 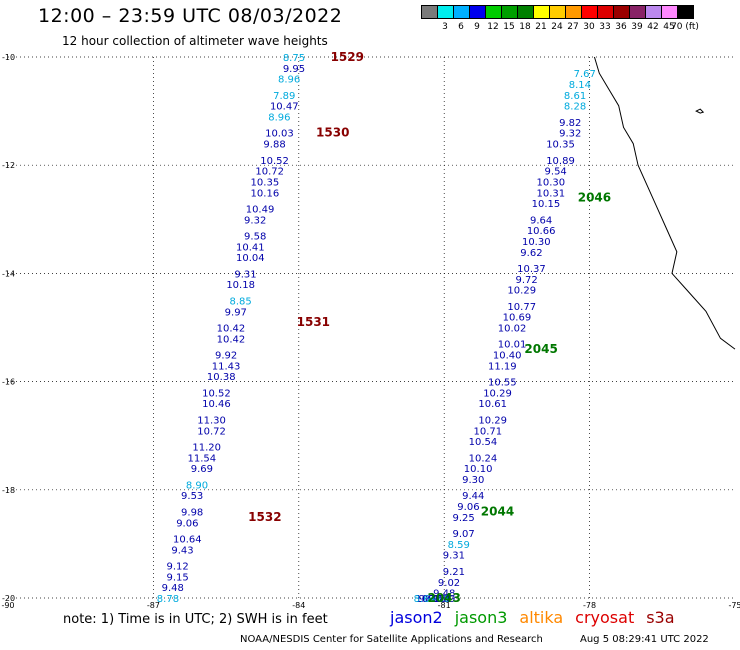 What do you see at coordinates (439, 599) in the screenshot?
I see `wave-height-value: 8.88` at bounding box center [439, 599].